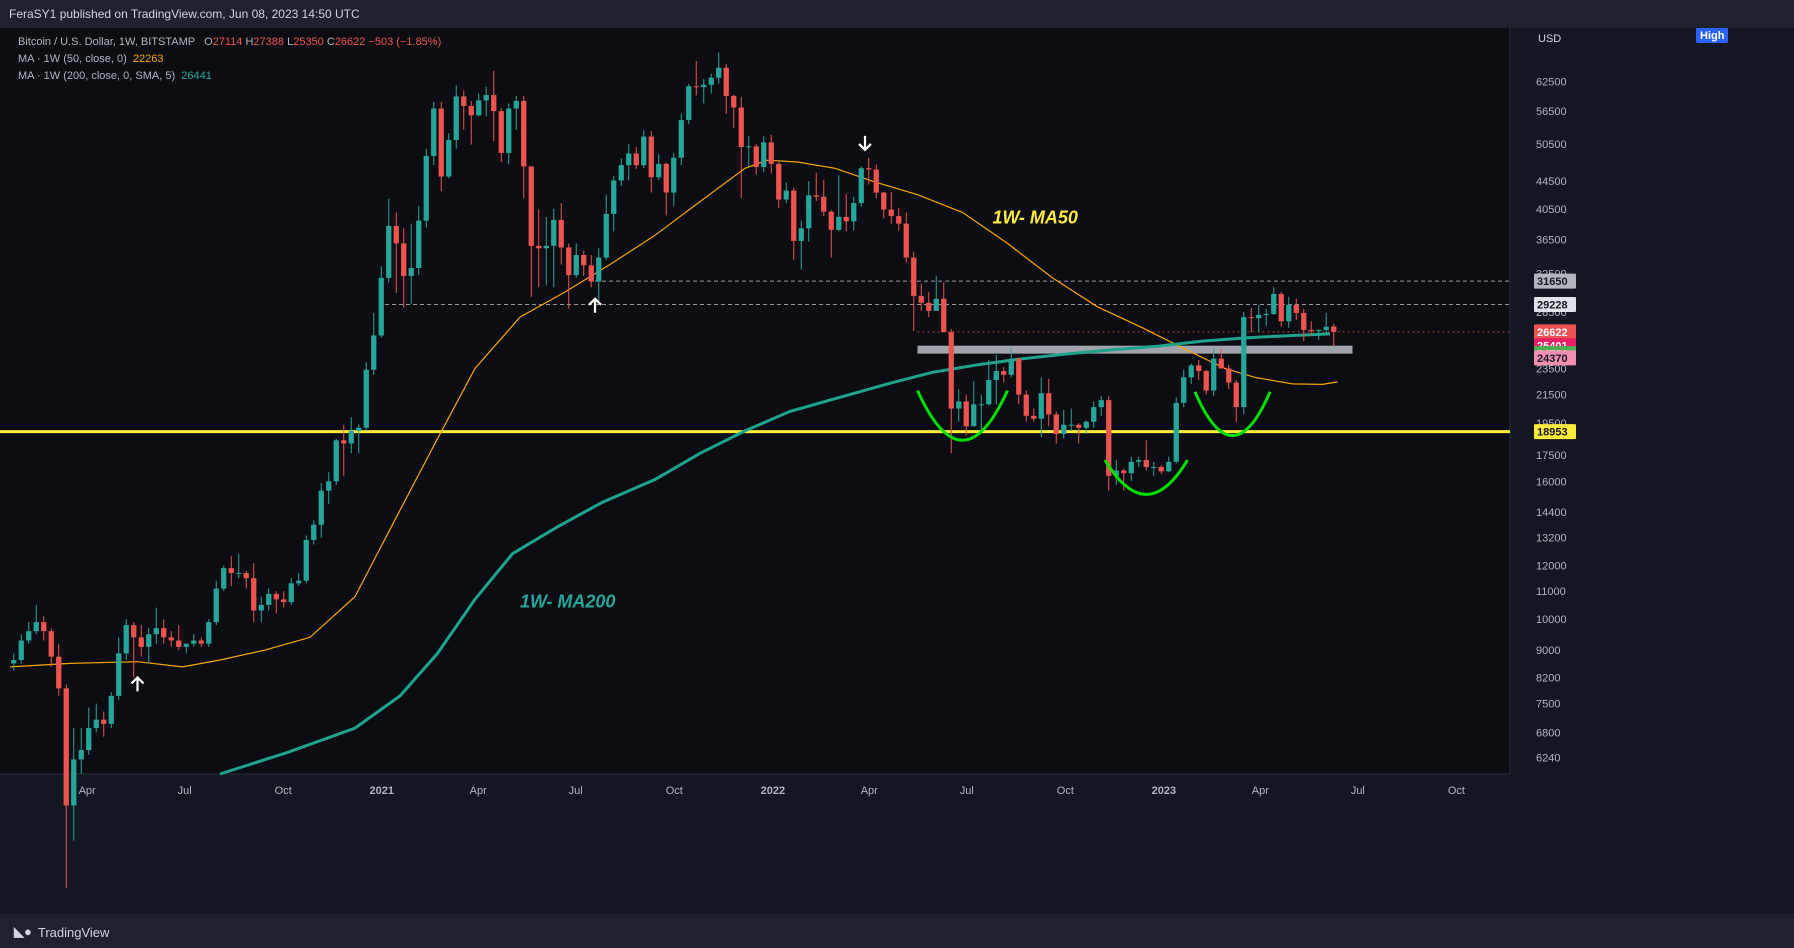 The width and height of the screenshot is (1794, 948). Describe the element at coordinates (1555, 358) in the screenshot. I see `price-label-bg` at that location.